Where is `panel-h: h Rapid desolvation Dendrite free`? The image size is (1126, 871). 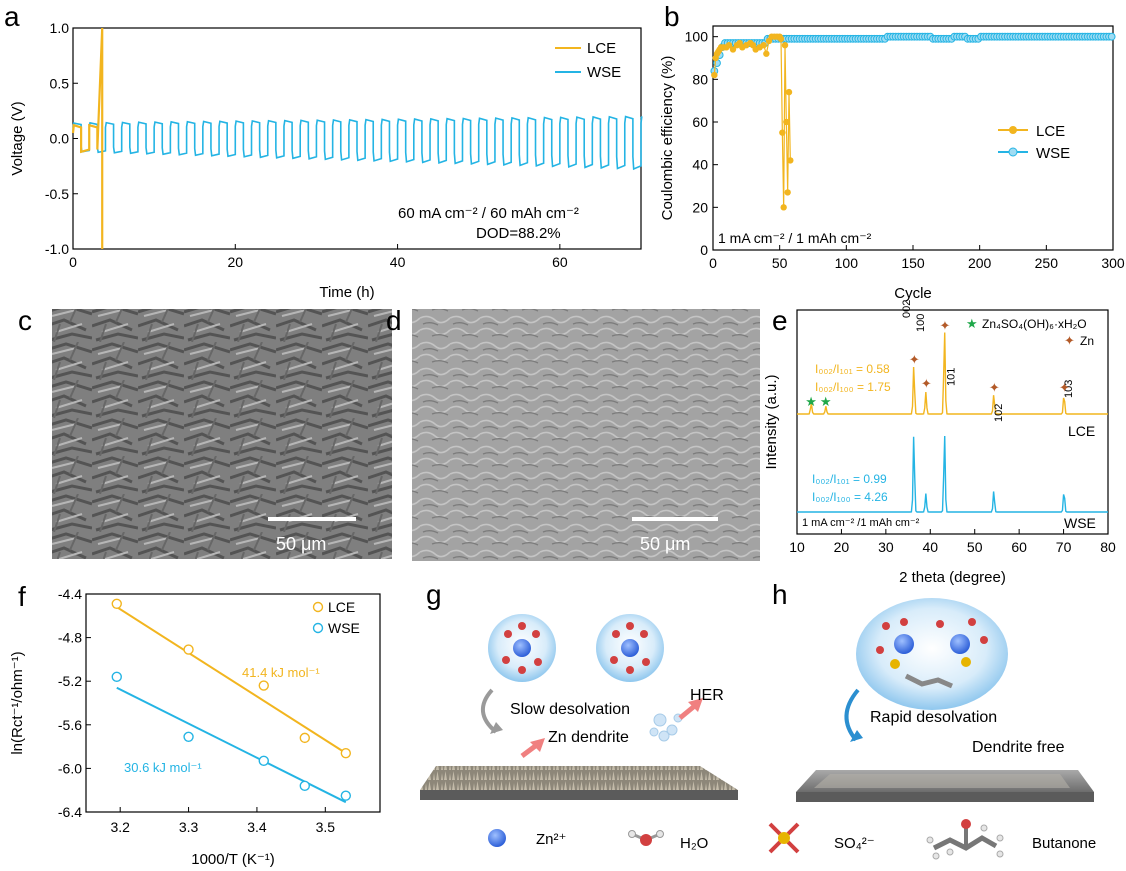 panel-h: h Rapid desolvation Dendrite free is located at coordinates (933, 690).